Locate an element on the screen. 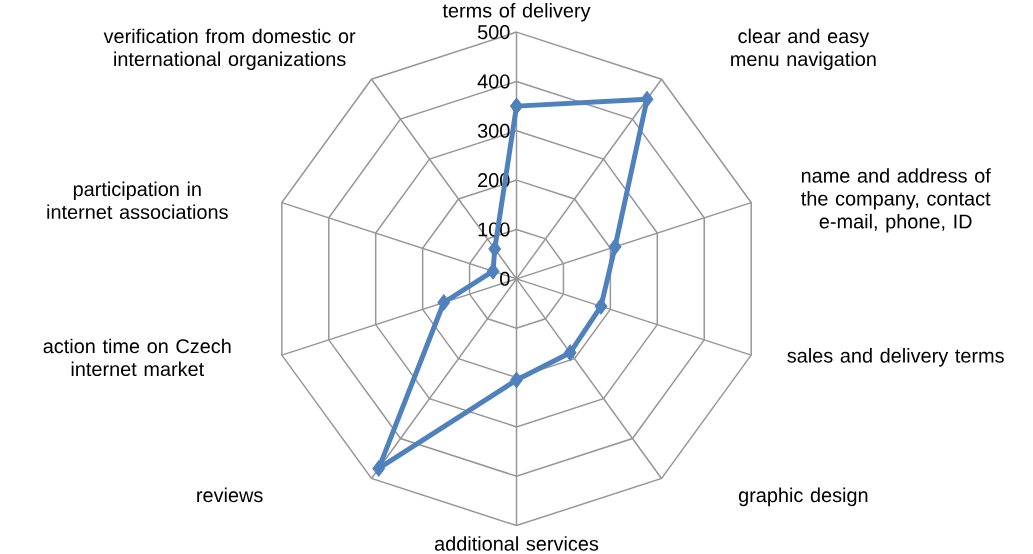  spoke-label: clear and easy menu navigation is located at coordinates (803, 49).